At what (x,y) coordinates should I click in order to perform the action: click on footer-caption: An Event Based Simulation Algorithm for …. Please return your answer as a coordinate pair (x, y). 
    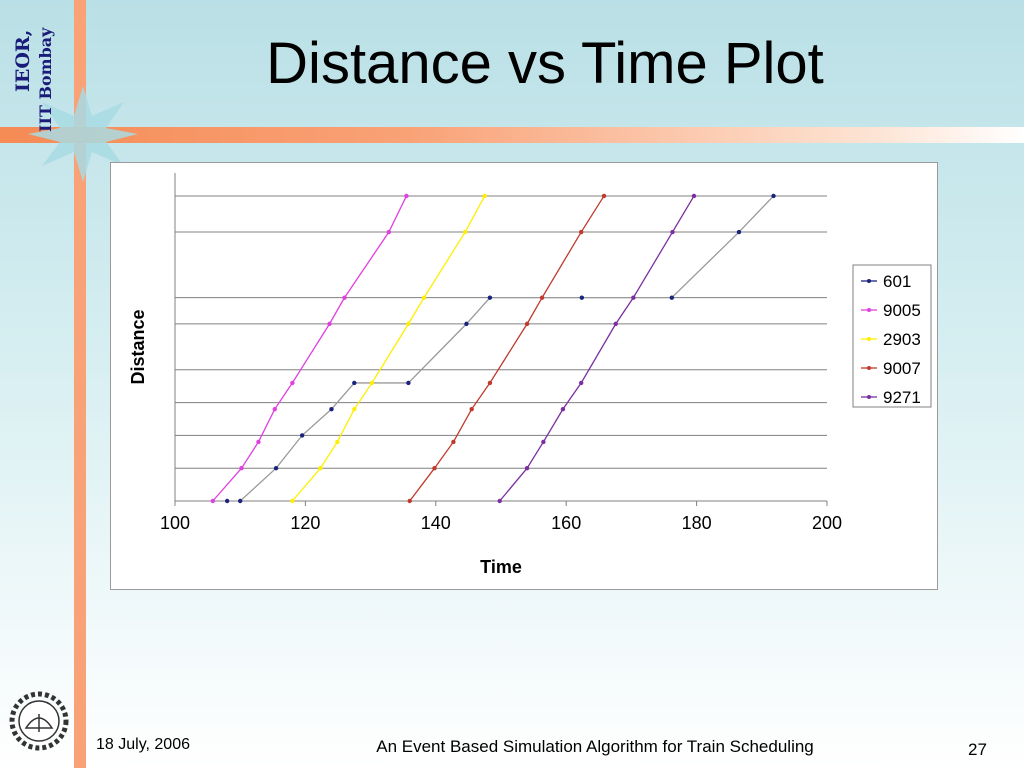
    Looking at the image, I should click on (595, 746).